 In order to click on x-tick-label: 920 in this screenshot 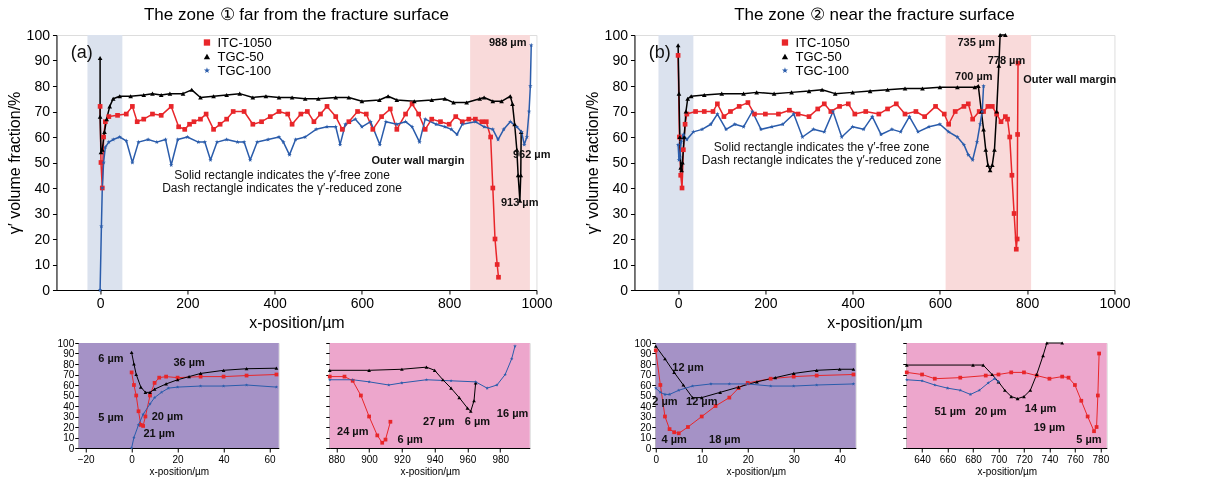, I will do `click(403, 459)`.